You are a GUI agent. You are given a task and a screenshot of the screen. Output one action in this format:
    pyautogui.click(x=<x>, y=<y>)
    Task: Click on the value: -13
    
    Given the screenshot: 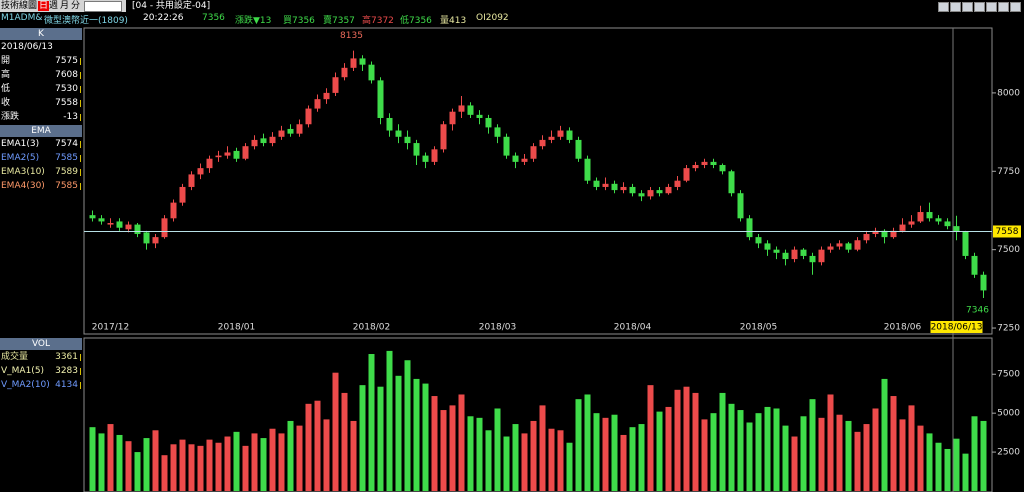 What is the action you would take?
    pyautogui.click(x=72, y=117)
    